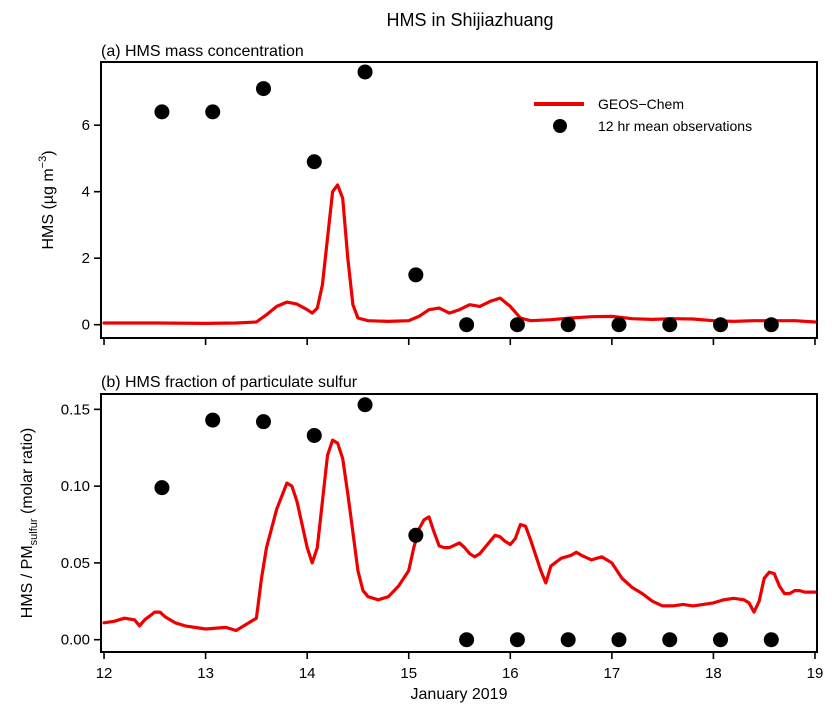 Image resolution: width=832 pixels, height=707 pixels. What do you see at coordinates (459, 694) in the screenshot?
I see `x-axis-label: January 2019` at bounding box center [459, 694].